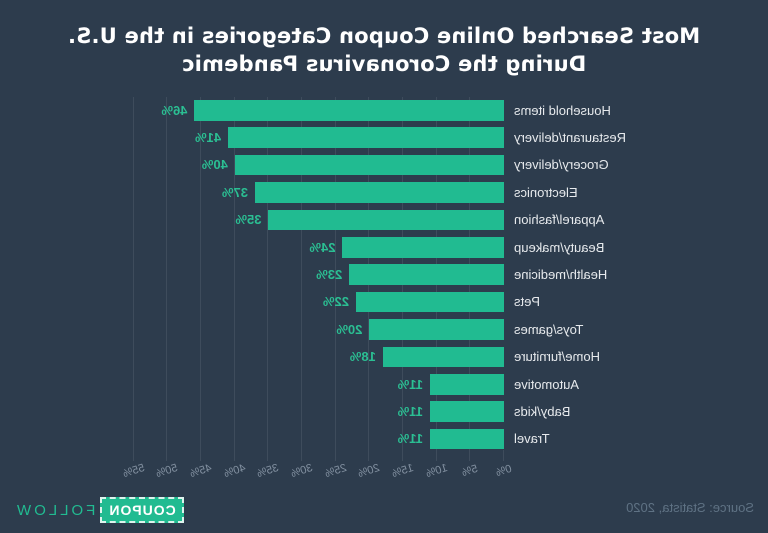 The height and width of the screenshot is (533, 768). Describe the element at coordinates (99, 510) in the screenshot. I see `couponfollow-logo: COUPON FOLLOW` at that location.